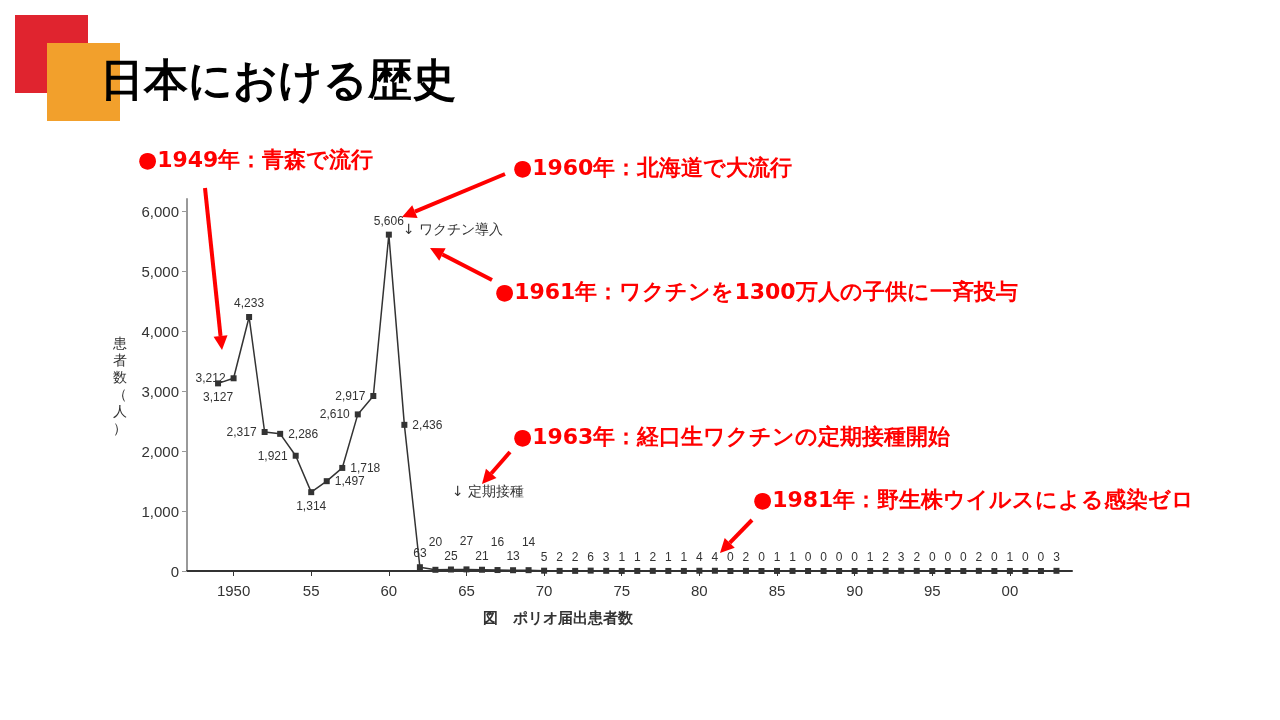 The width and height of the screenshot is (1280, 720). What do you see at coordinates (389, 220) in the screenshot?
I see `data-label: 5,606` at bounding box center [389, 220].